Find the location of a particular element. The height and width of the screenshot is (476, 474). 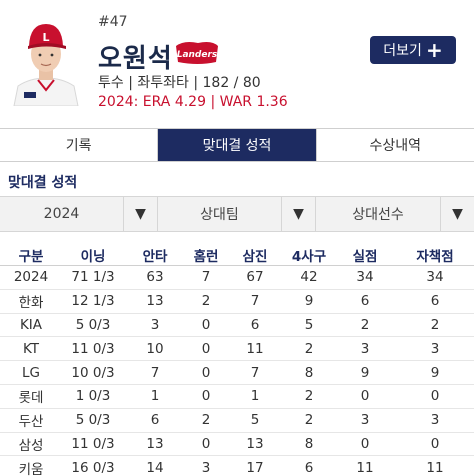

opponent-team-select: 상대팀 ▼ is located at coordinates (237, 214).